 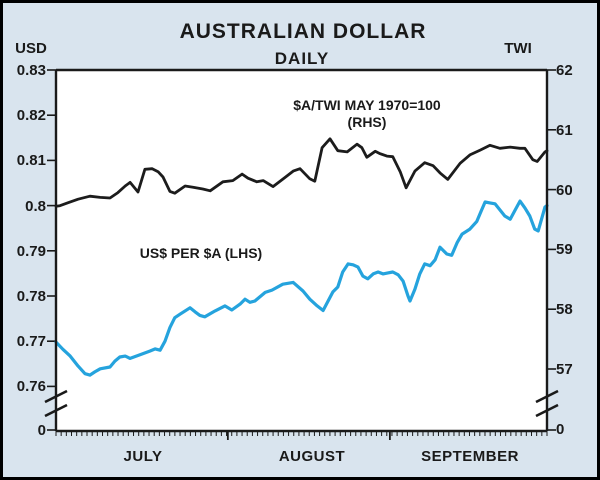 What do you see at coordinates (302, 58) in the screenshot?
I see `chart-subtitle: DAILY` at bounding box center [302, 58].